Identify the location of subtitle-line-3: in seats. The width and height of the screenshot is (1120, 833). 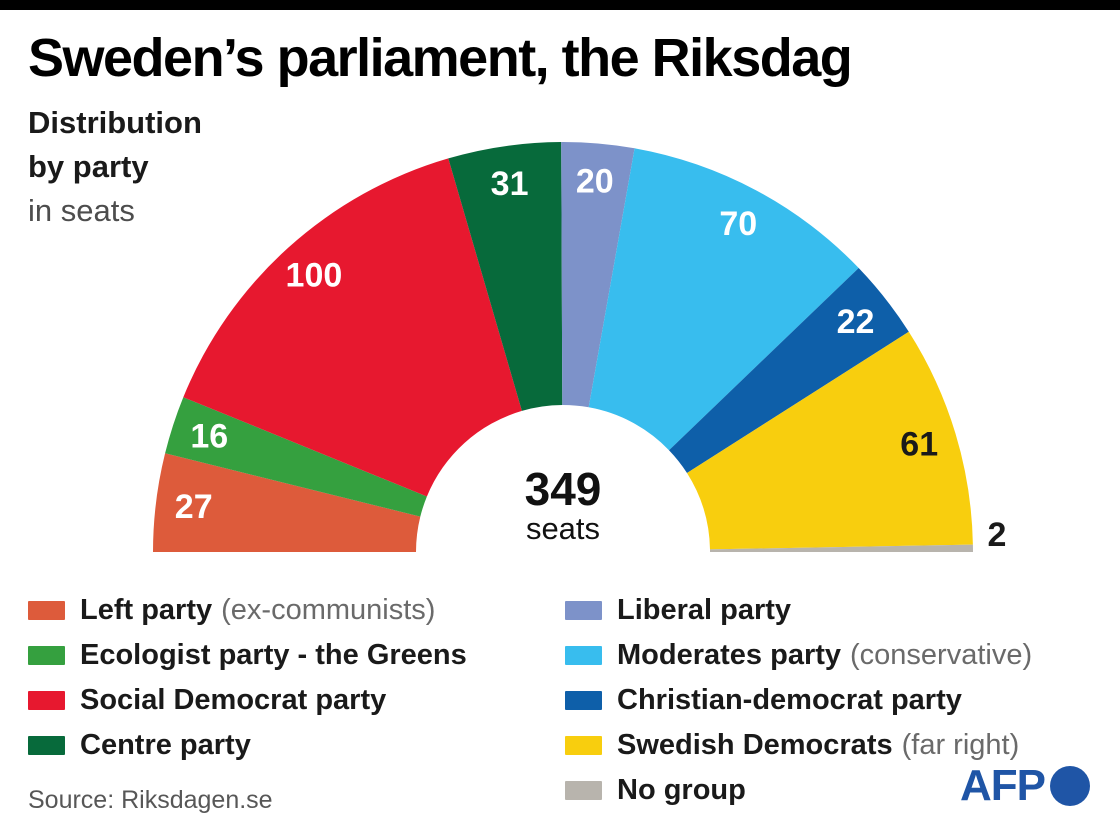
(81, 210).